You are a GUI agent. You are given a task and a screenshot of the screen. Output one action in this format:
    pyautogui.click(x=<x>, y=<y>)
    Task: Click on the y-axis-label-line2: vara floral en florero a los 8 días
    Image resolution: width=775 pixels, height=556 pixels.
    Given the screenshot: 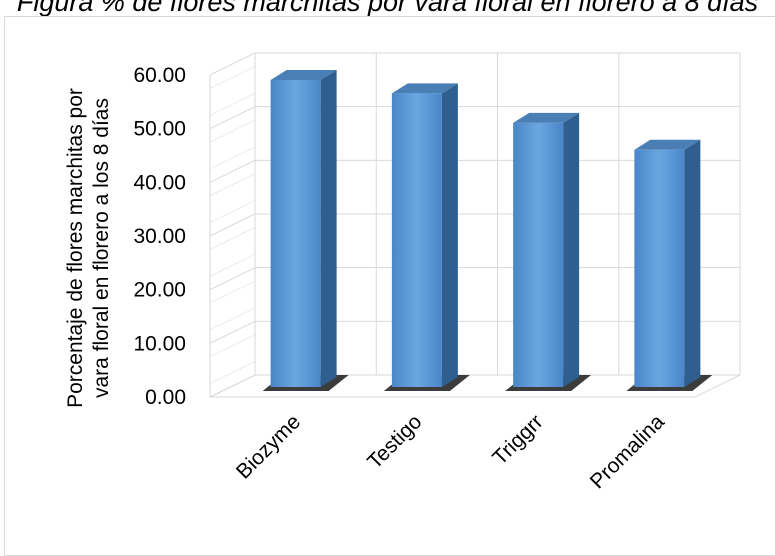 What is the action you would take?
    pyautogui.click(x=101, y=248)
    